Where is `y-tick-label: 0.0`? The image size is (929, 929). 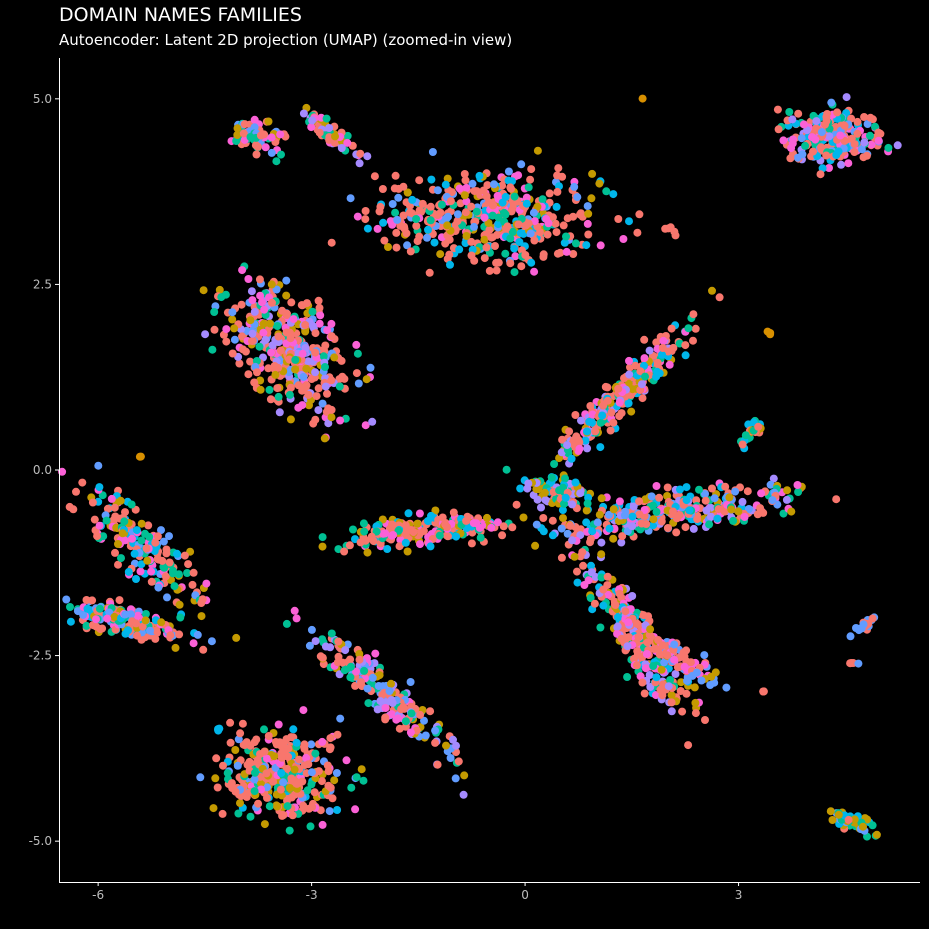 y-tick-label: 0.0 is located at coordinates (42, 470).